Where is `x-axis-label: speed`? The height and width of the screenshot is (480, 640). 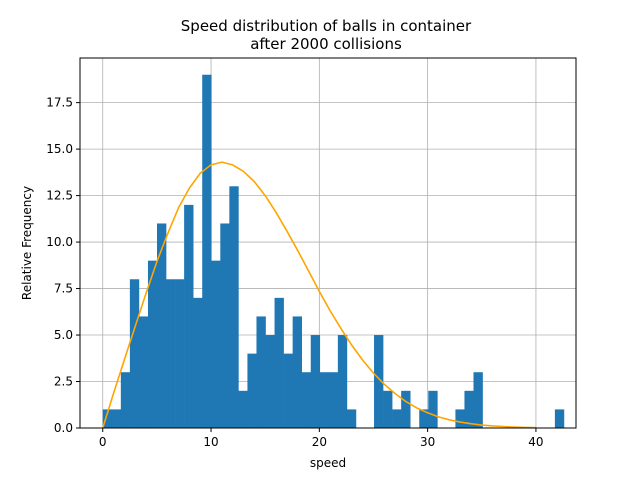 x-axis-label: speed is located at coordinates (328, 463).